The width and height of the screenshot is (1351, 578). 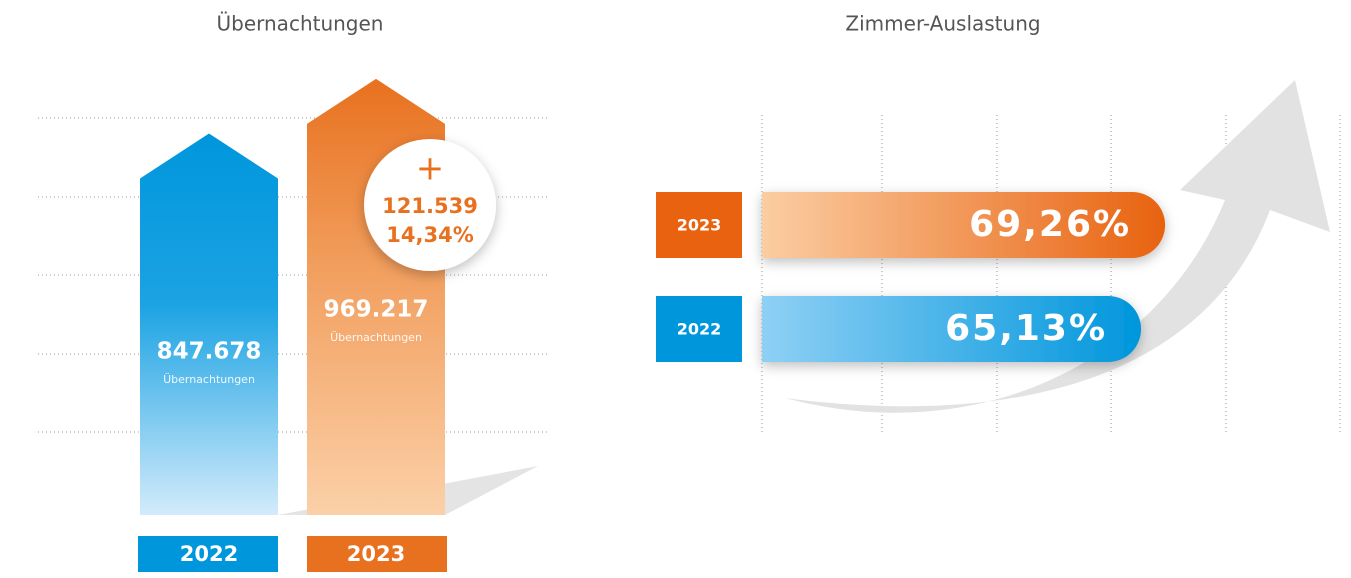 What do you see at coordinates (300, 24) in the screenshot?
I see `chart-title: Übernachtungen` at bounding box center [300, 24].